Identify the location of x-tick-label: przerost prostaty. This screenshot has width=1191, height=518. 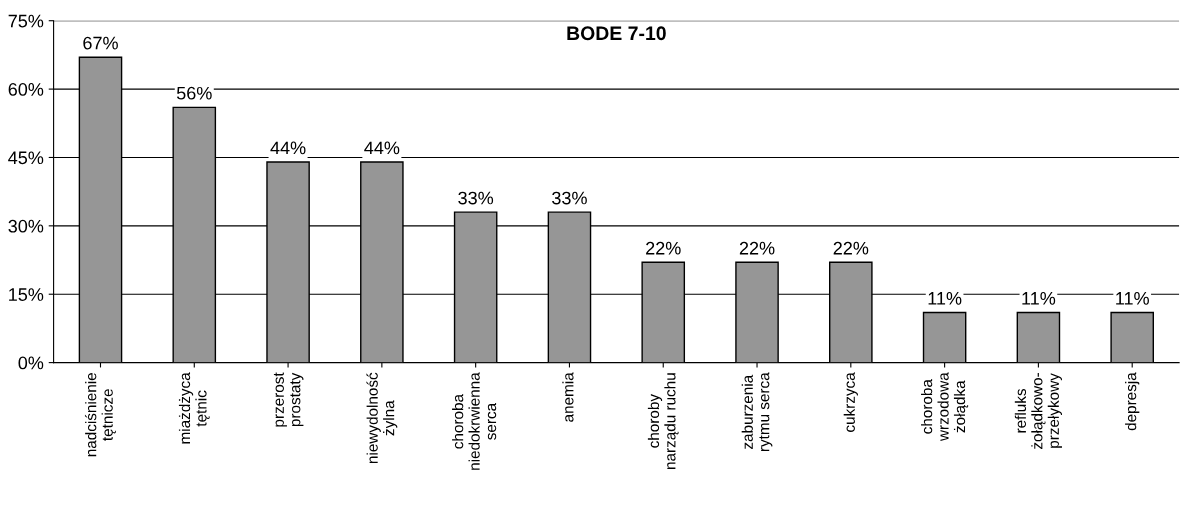
(288, 399).